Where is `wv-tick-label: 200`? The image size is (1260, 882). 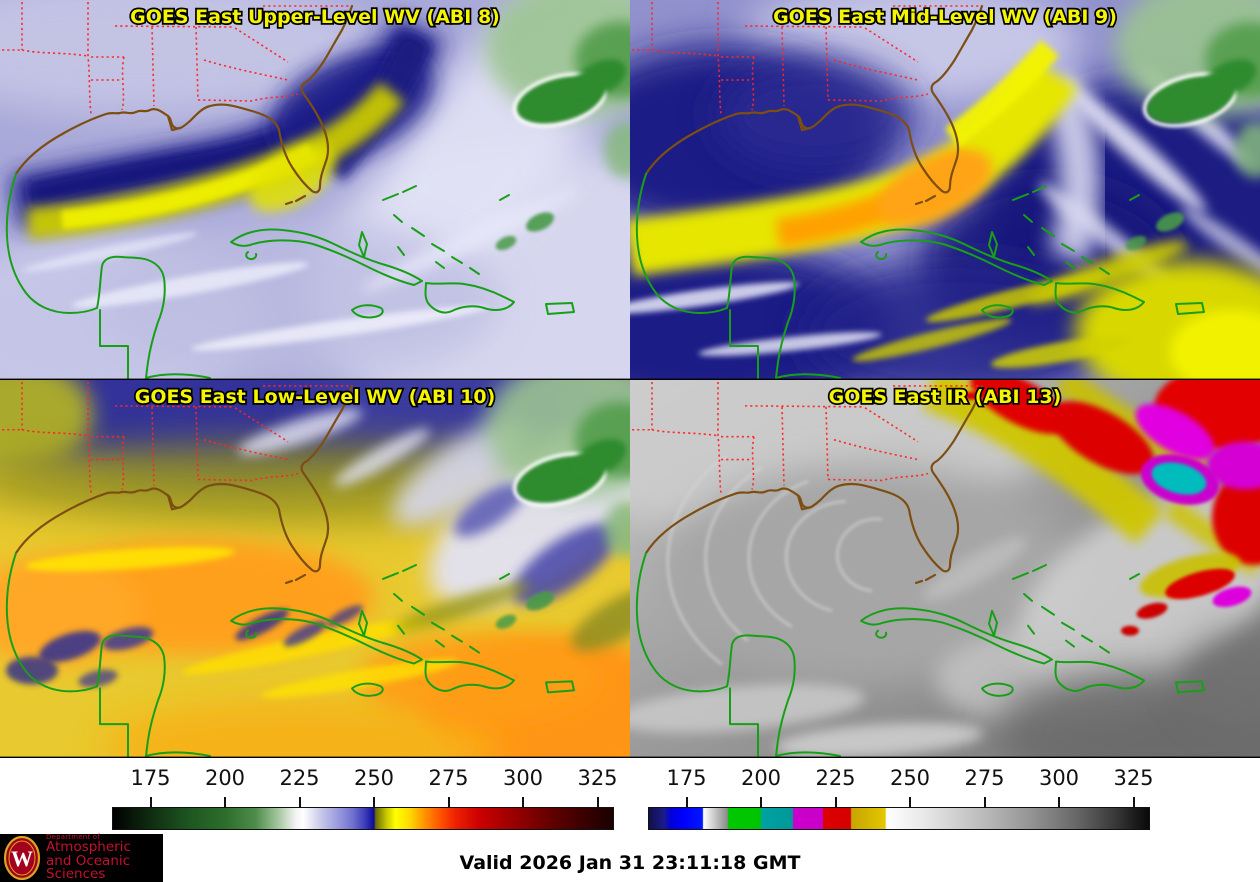 wv-tick-label: 200 is located at coordinates (225, 778).